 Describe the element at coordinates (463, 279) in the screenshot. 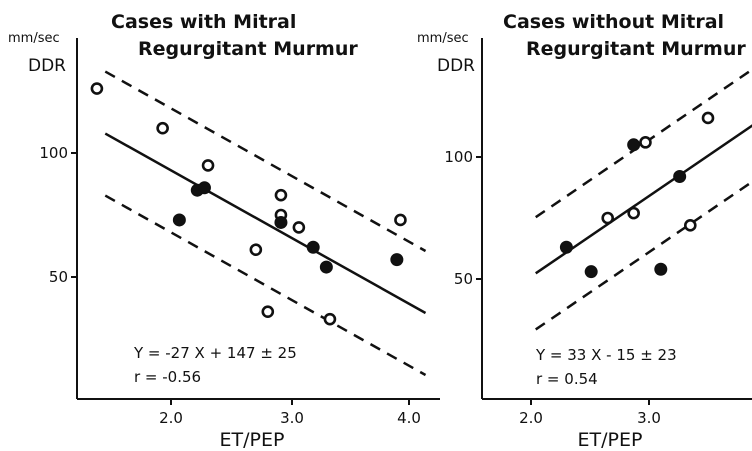

I see `panel-2-ytick-label-50: 50` at that location.